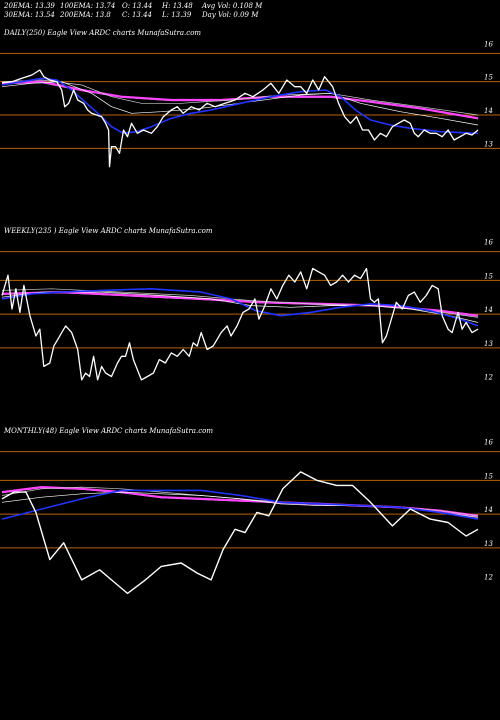 The image size is (500, 720). Describe the element at coordinates (488, 443) in the screenshot. I see `monthly-tick-label: 16` at that location.